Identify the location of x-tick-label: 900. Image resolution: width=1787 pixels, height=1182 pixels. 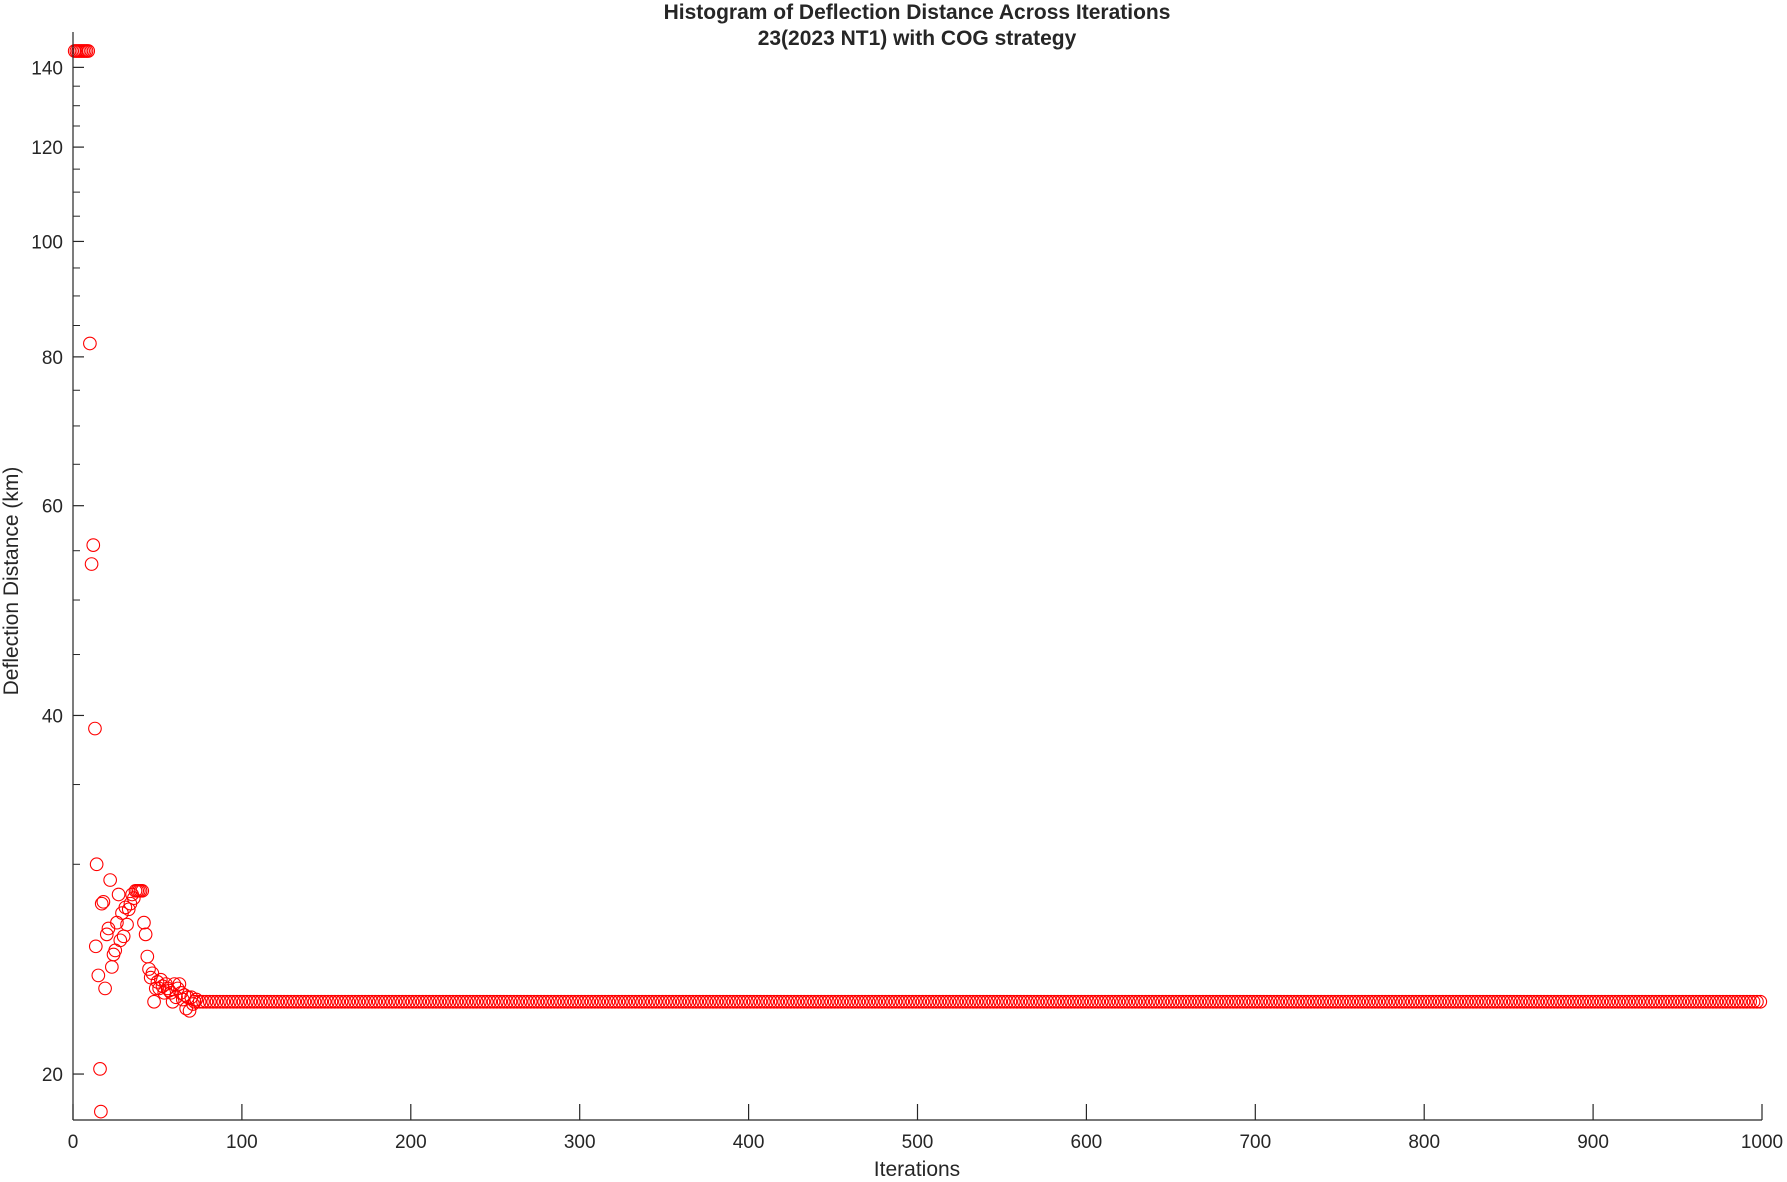
(1593, 1142).